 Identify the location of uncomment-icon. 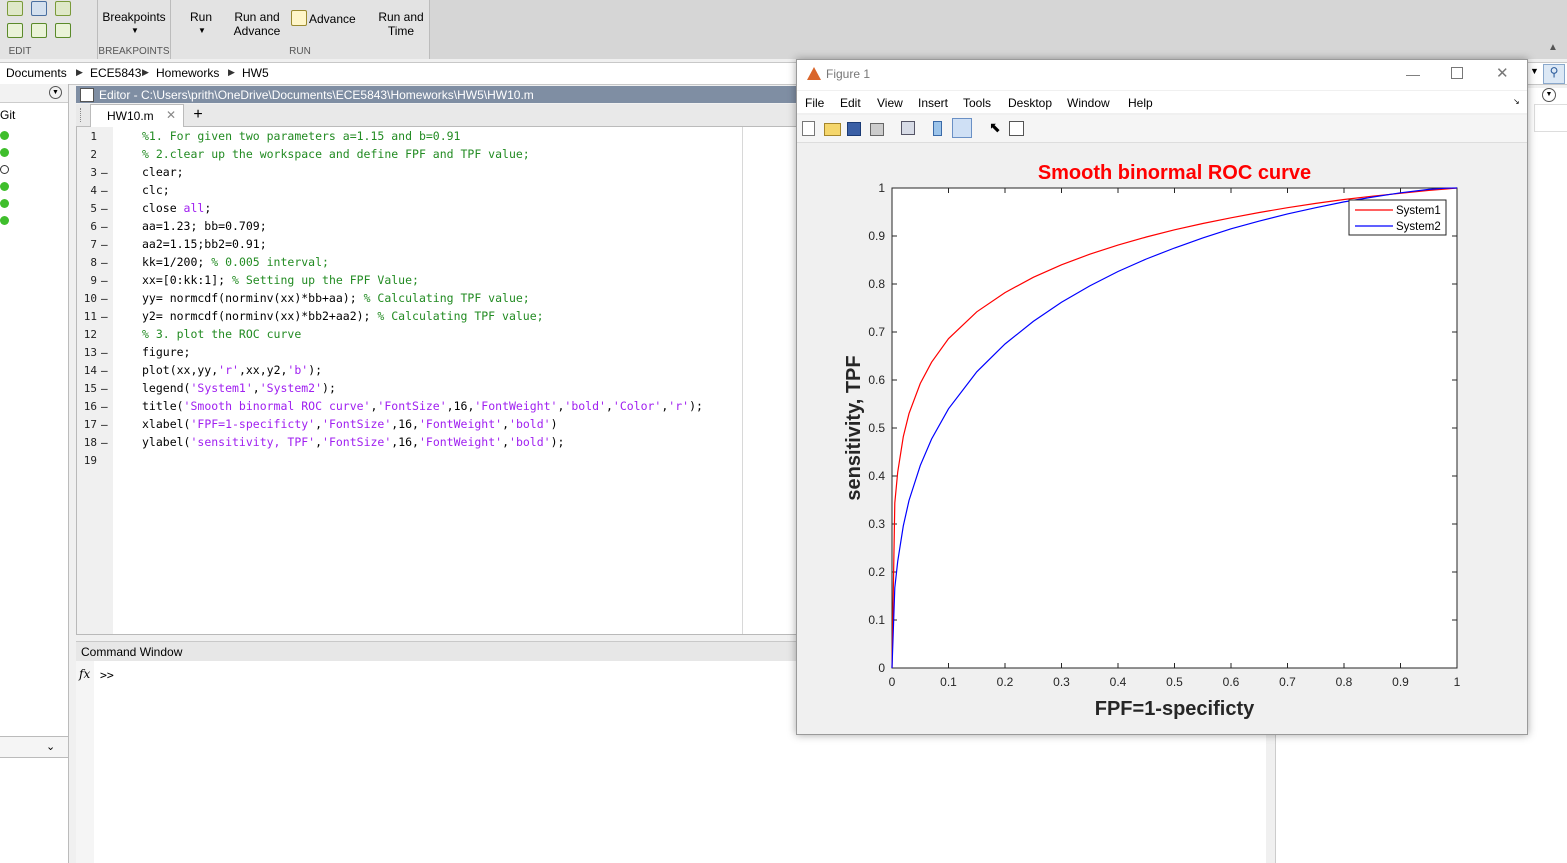
(39, 8).